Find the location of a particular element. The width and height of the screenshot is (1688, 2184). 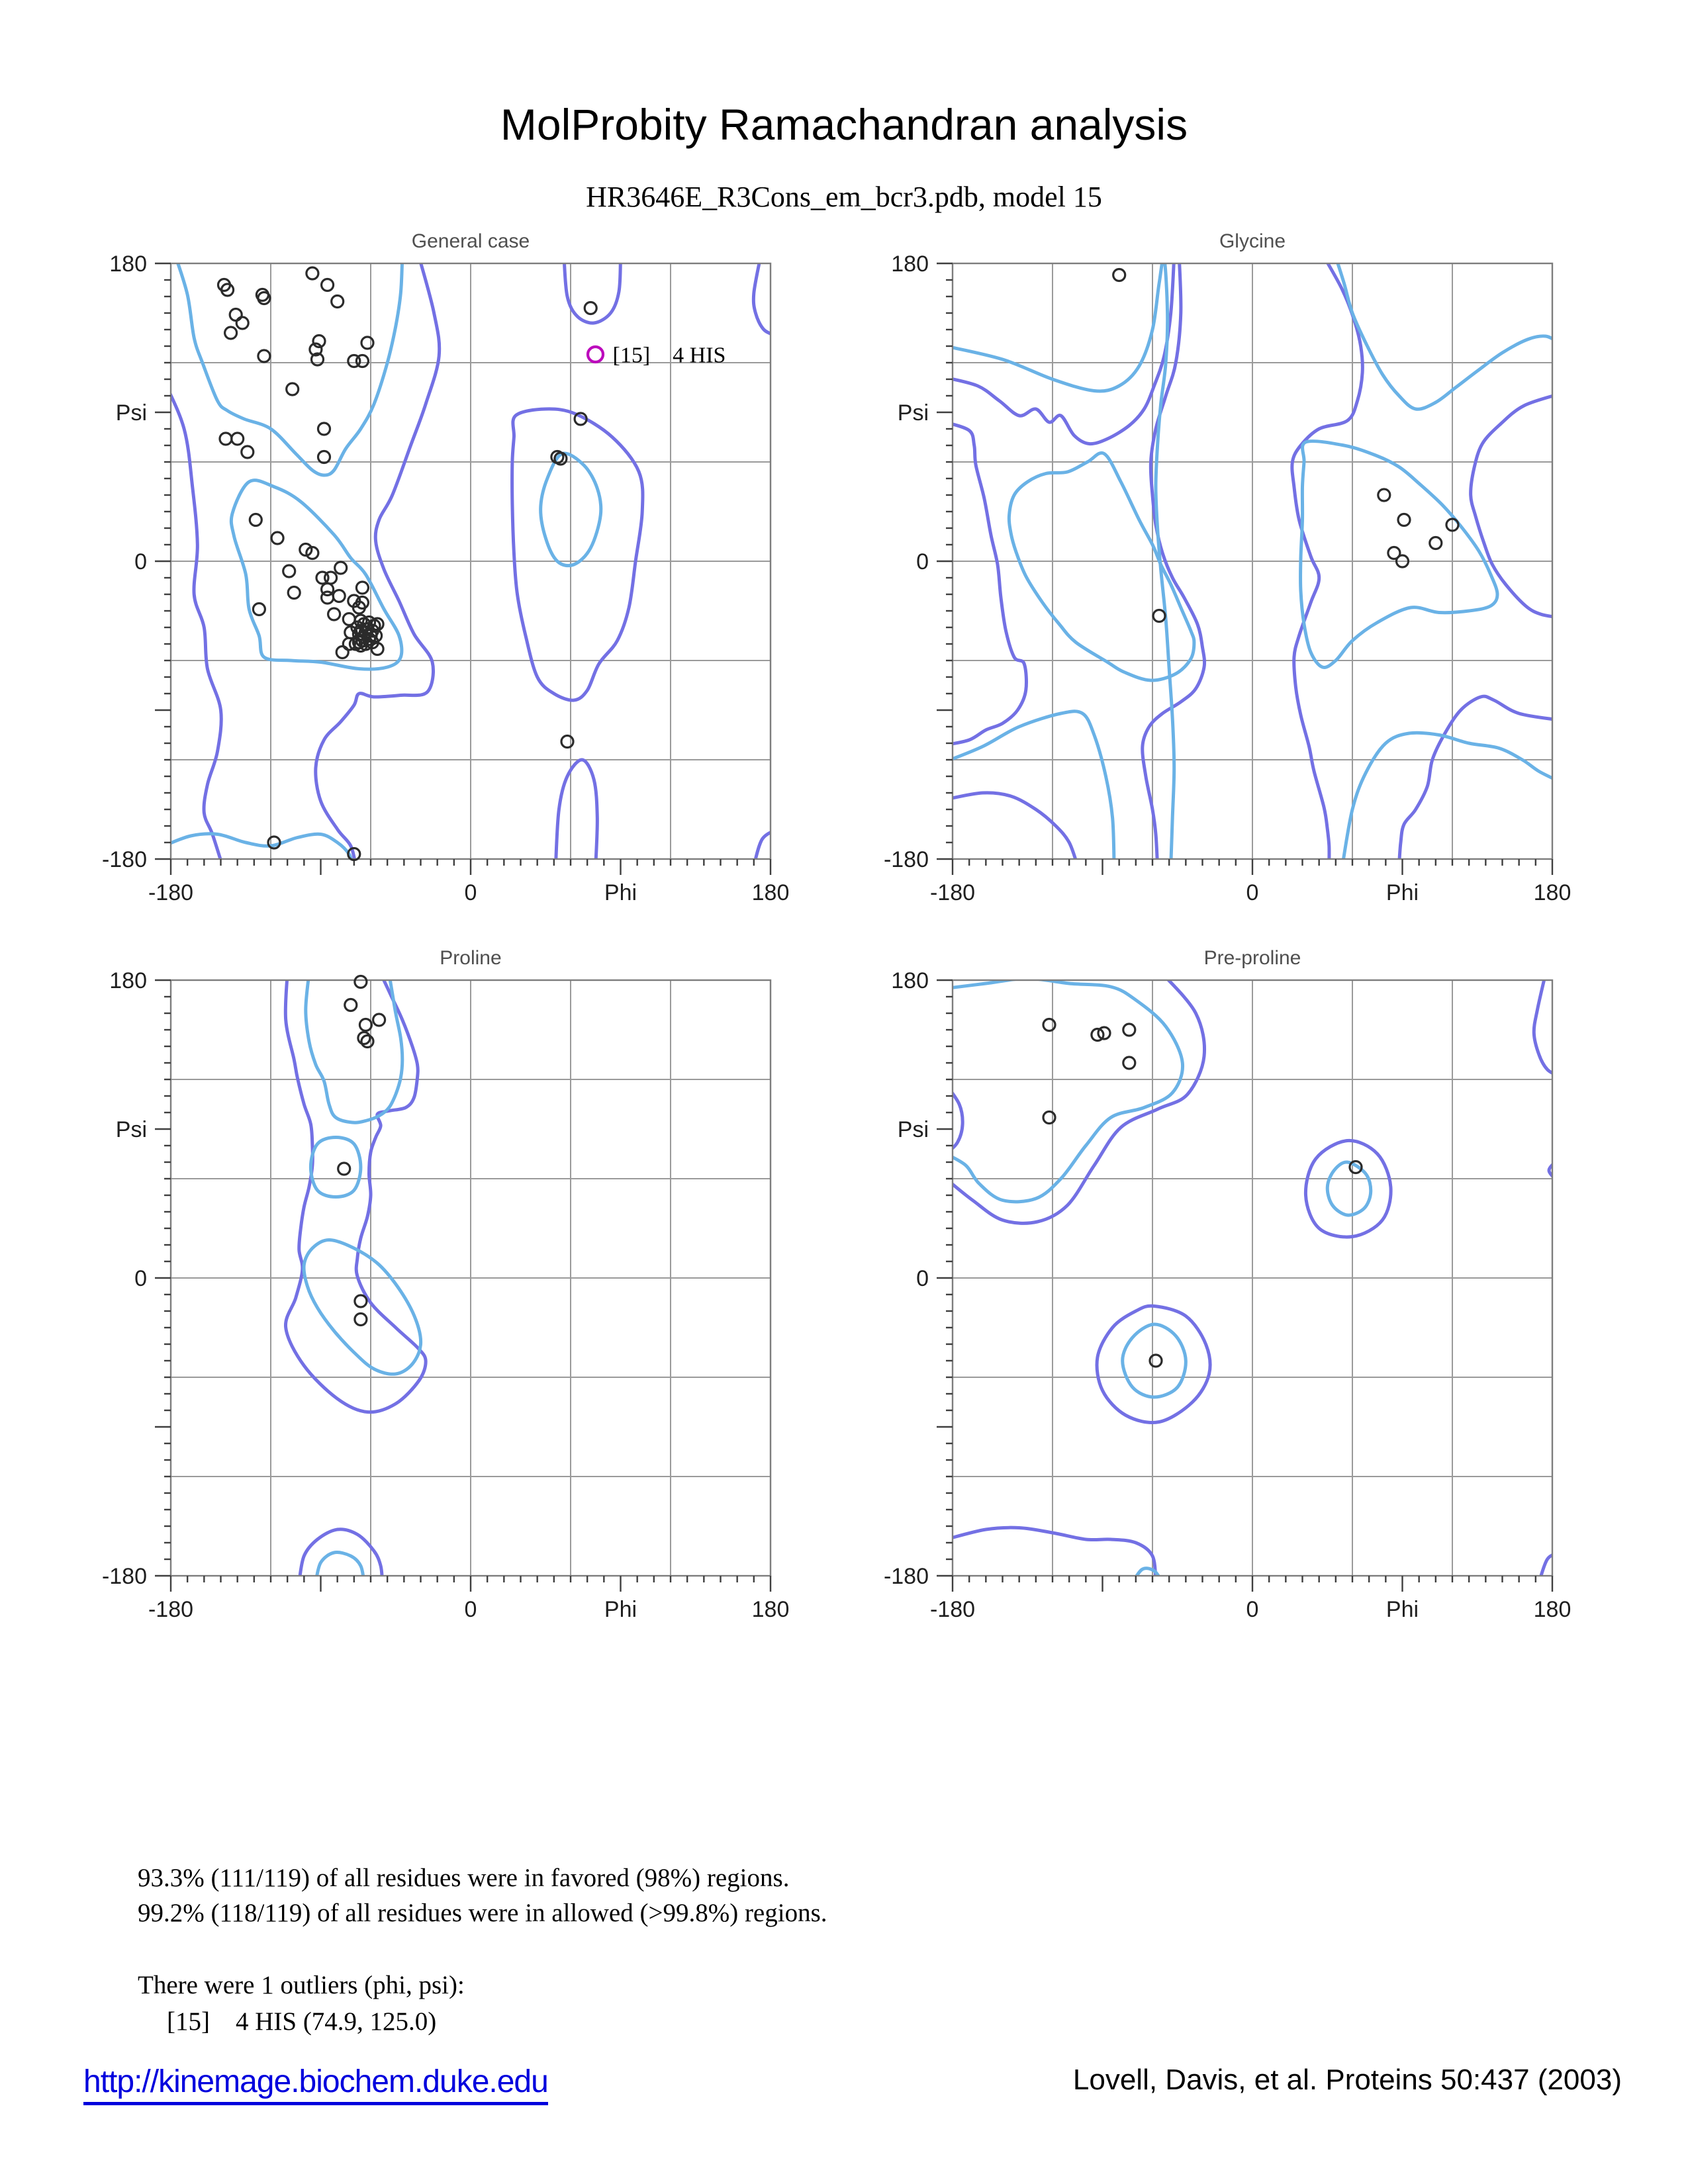

plot-glycine: Glycine -180 0 Phi 180 180 Psi 0 -180 is located at coordinates (1227, 567).